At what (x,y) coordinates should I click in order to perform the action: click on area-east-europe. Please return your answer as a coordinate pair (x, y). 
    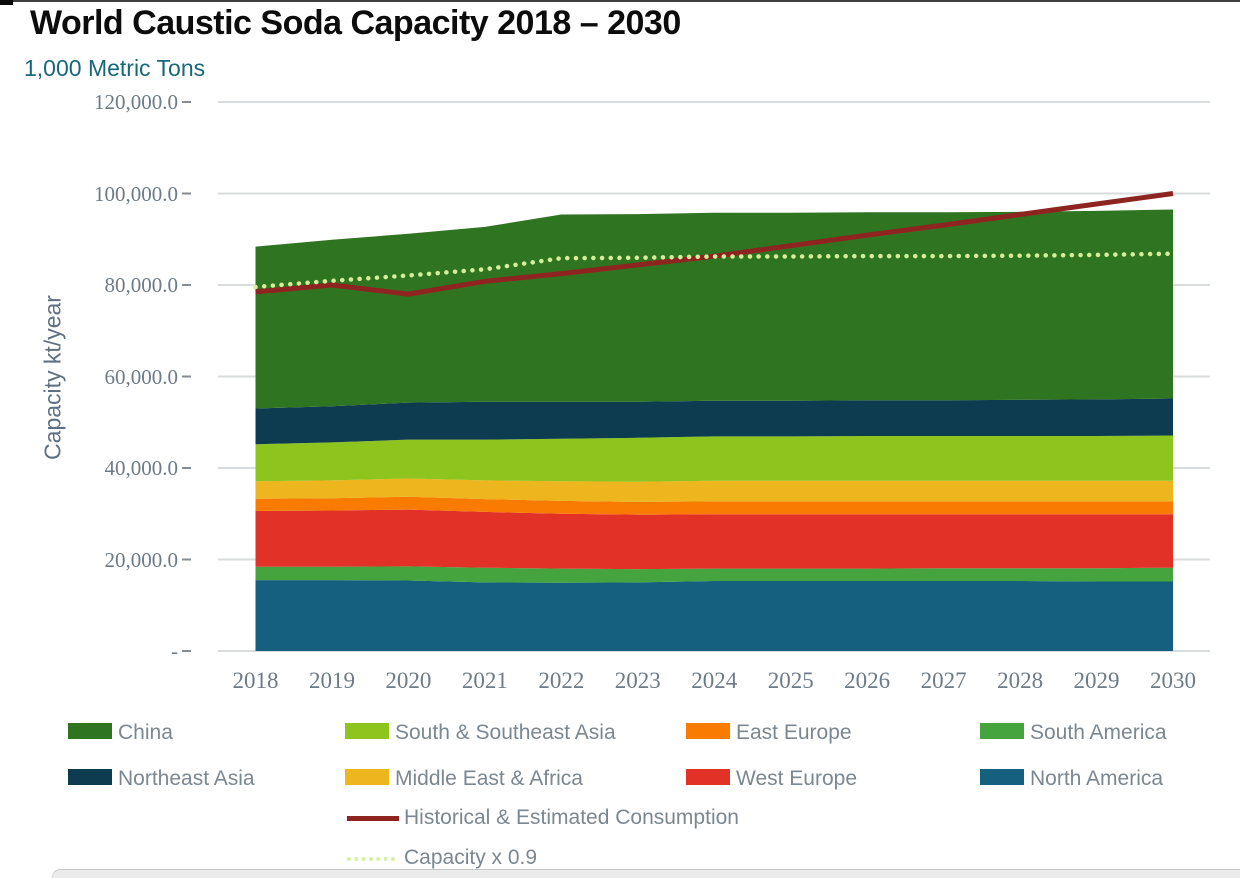
    Looking at the image, I should click on (714, 505).